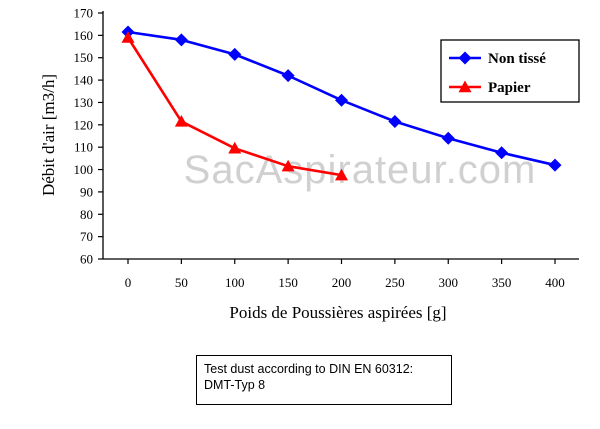  I want to click on y-tick-label: 140, so click(84, 80).